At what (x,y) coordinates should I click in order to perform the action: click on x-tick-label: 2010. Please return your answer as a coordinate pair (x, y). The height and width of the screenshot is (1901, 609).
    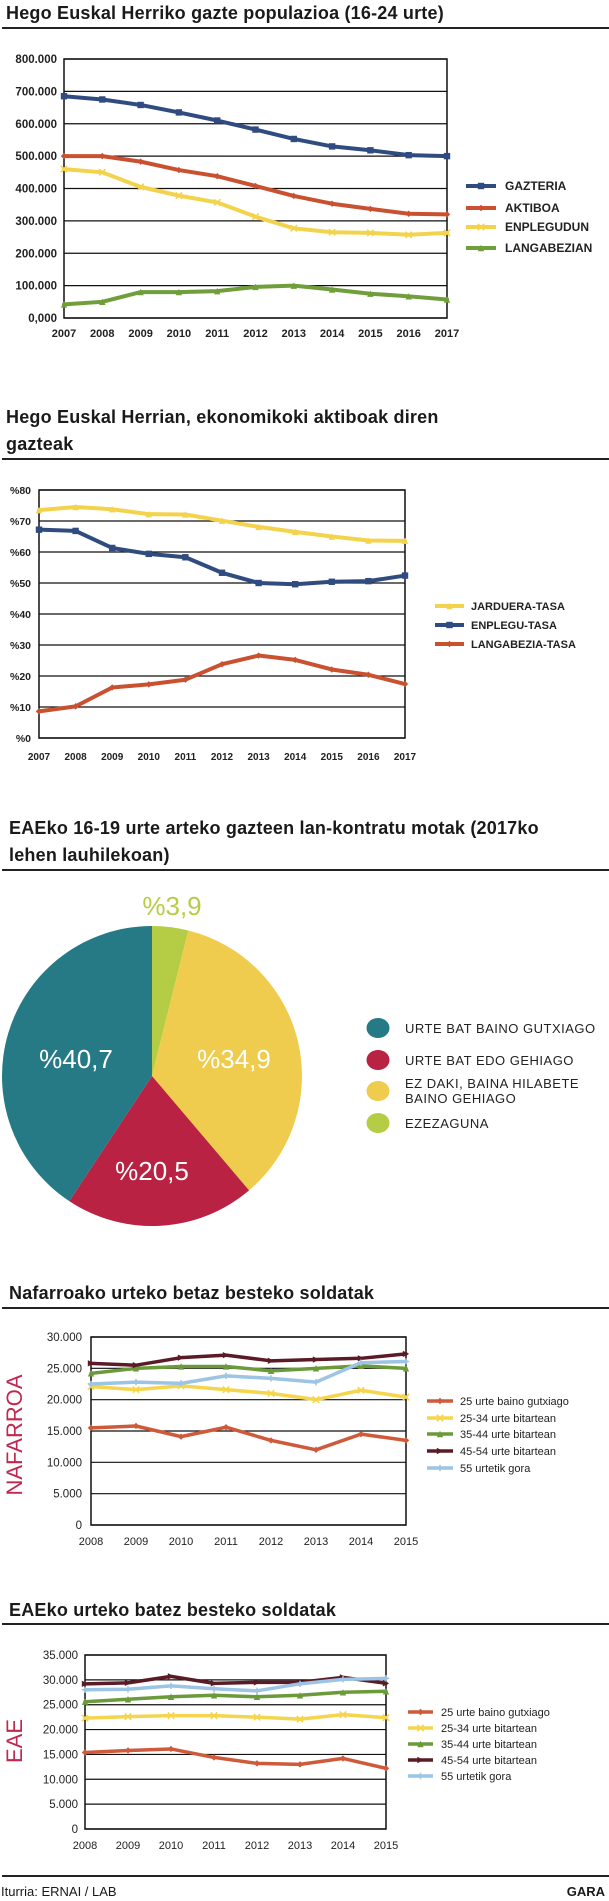
    Looking at the image, I should click on (181, 1542).